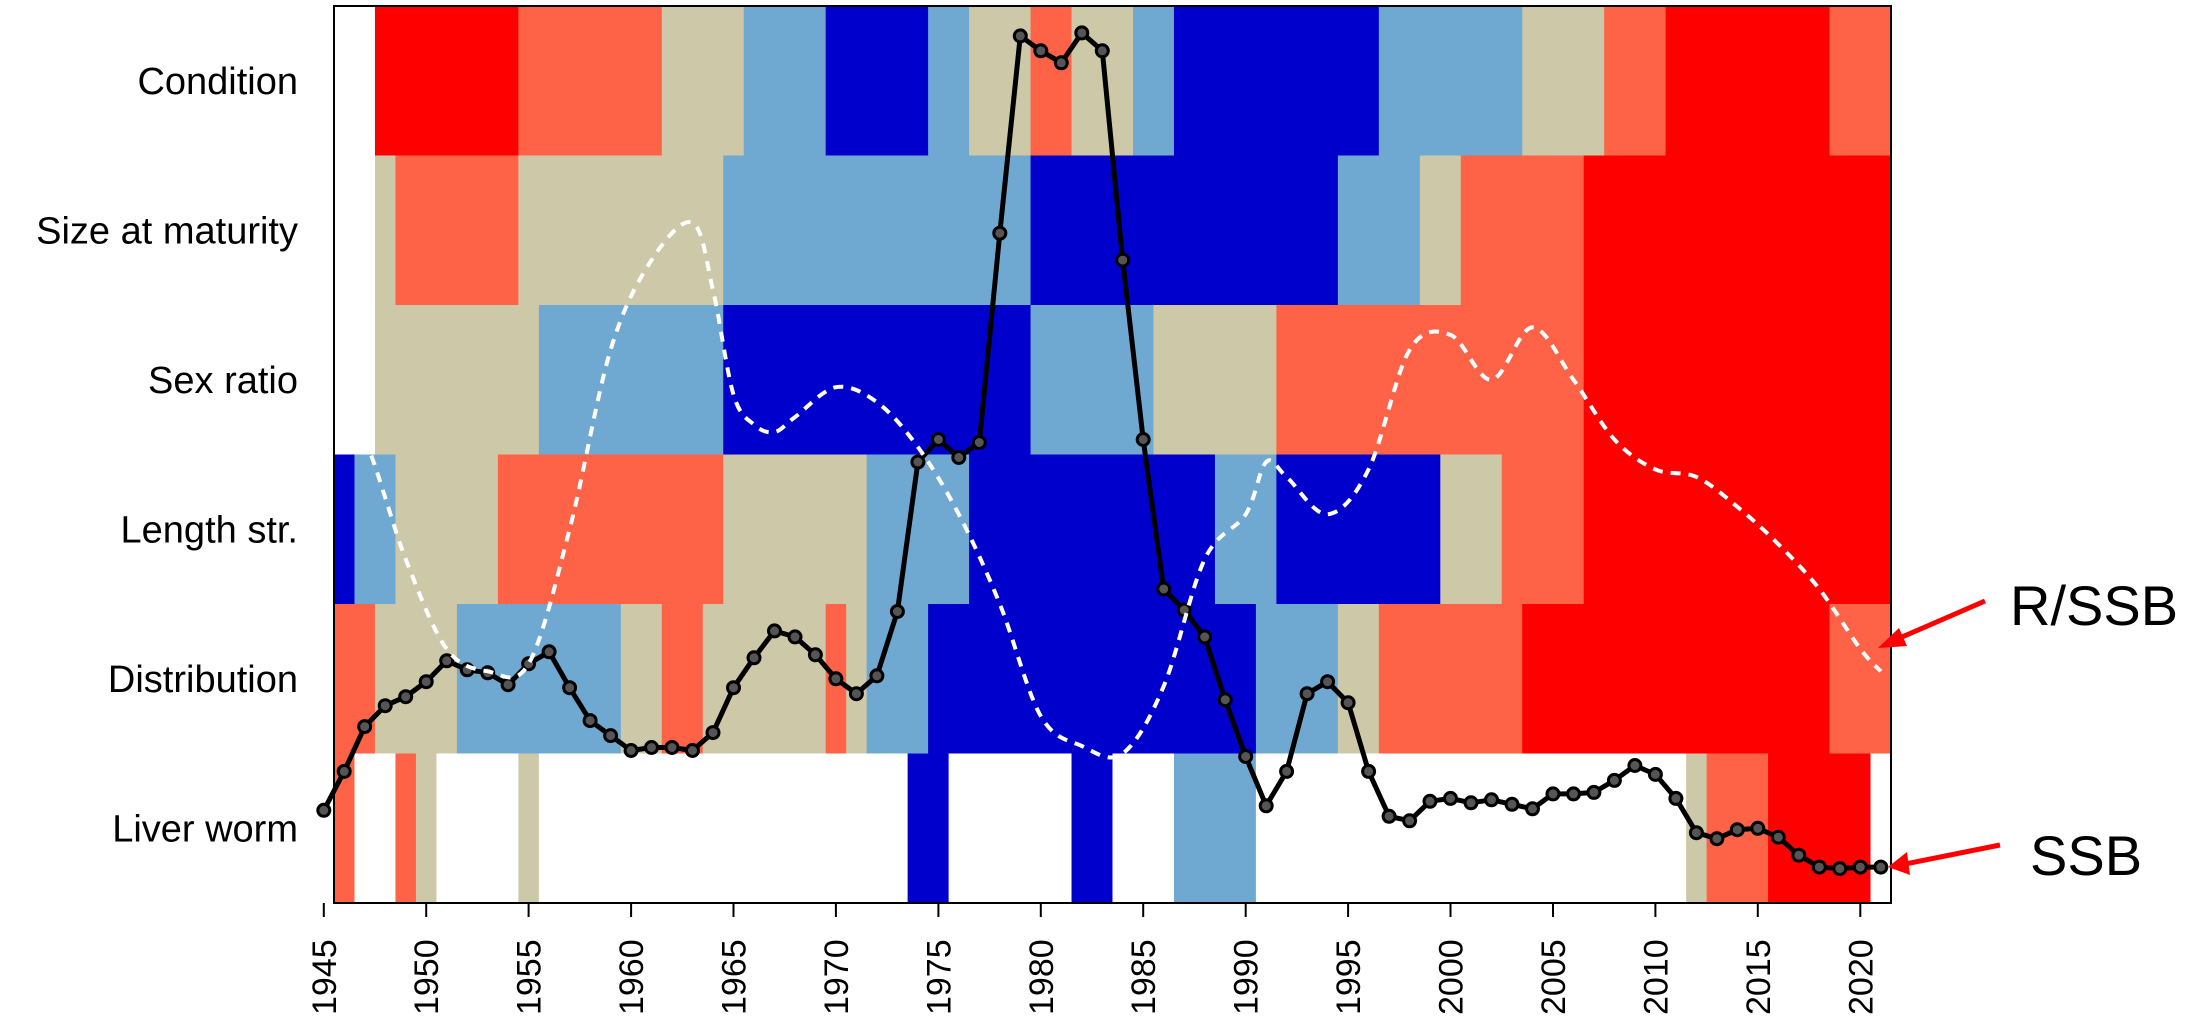 The height and width of the screenshot is (1019, 2201). Describe the element at coordinates (203, 680) in the screenshot. I see `row-label: Distribution` at that location.